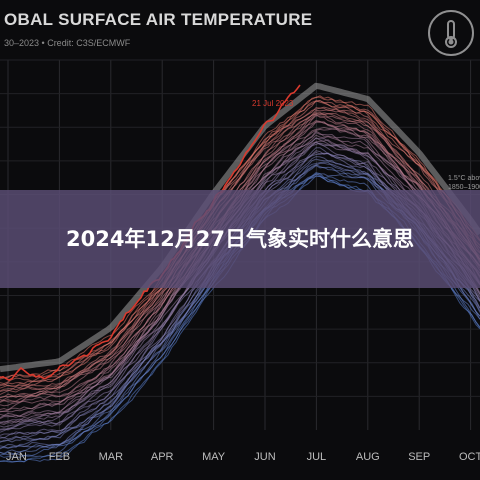 This screenshot has height=480, width=480. I want to click on annotation-record-date: 21 Jul 2023, so click(273, 103).